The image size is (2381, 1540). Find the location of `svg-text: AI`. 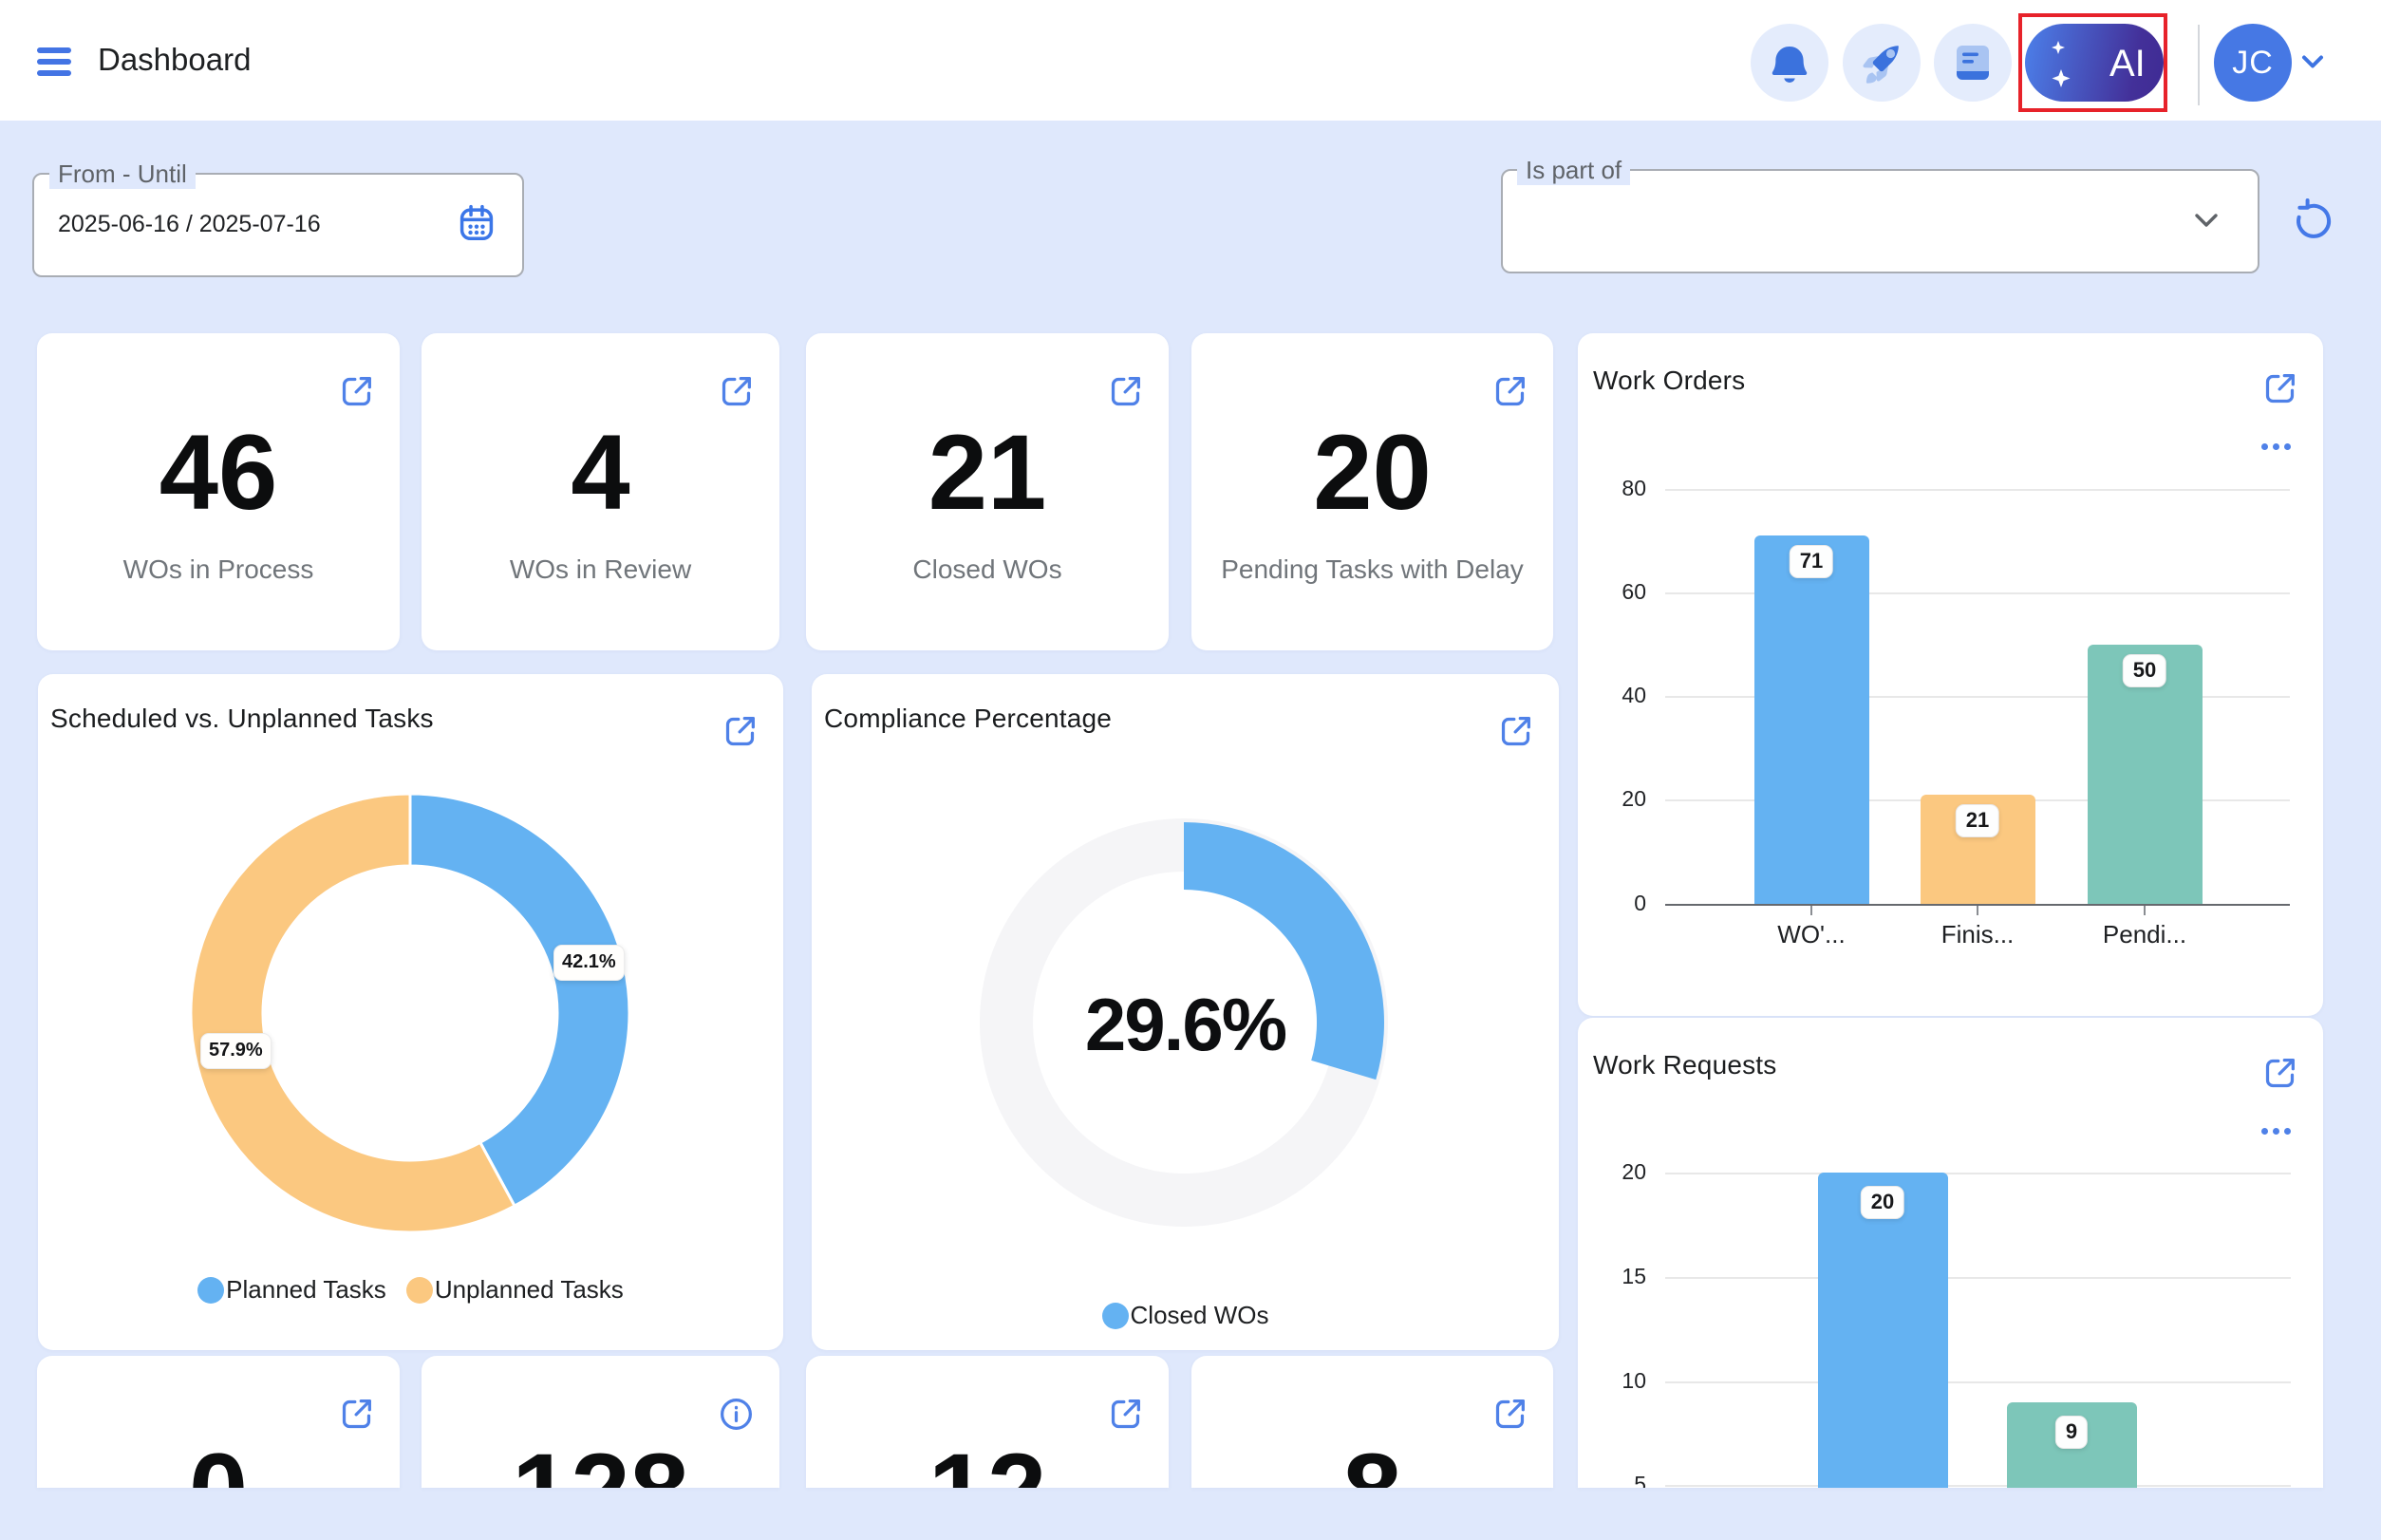

svg-text: AI is located at coordinates (2127, 64).